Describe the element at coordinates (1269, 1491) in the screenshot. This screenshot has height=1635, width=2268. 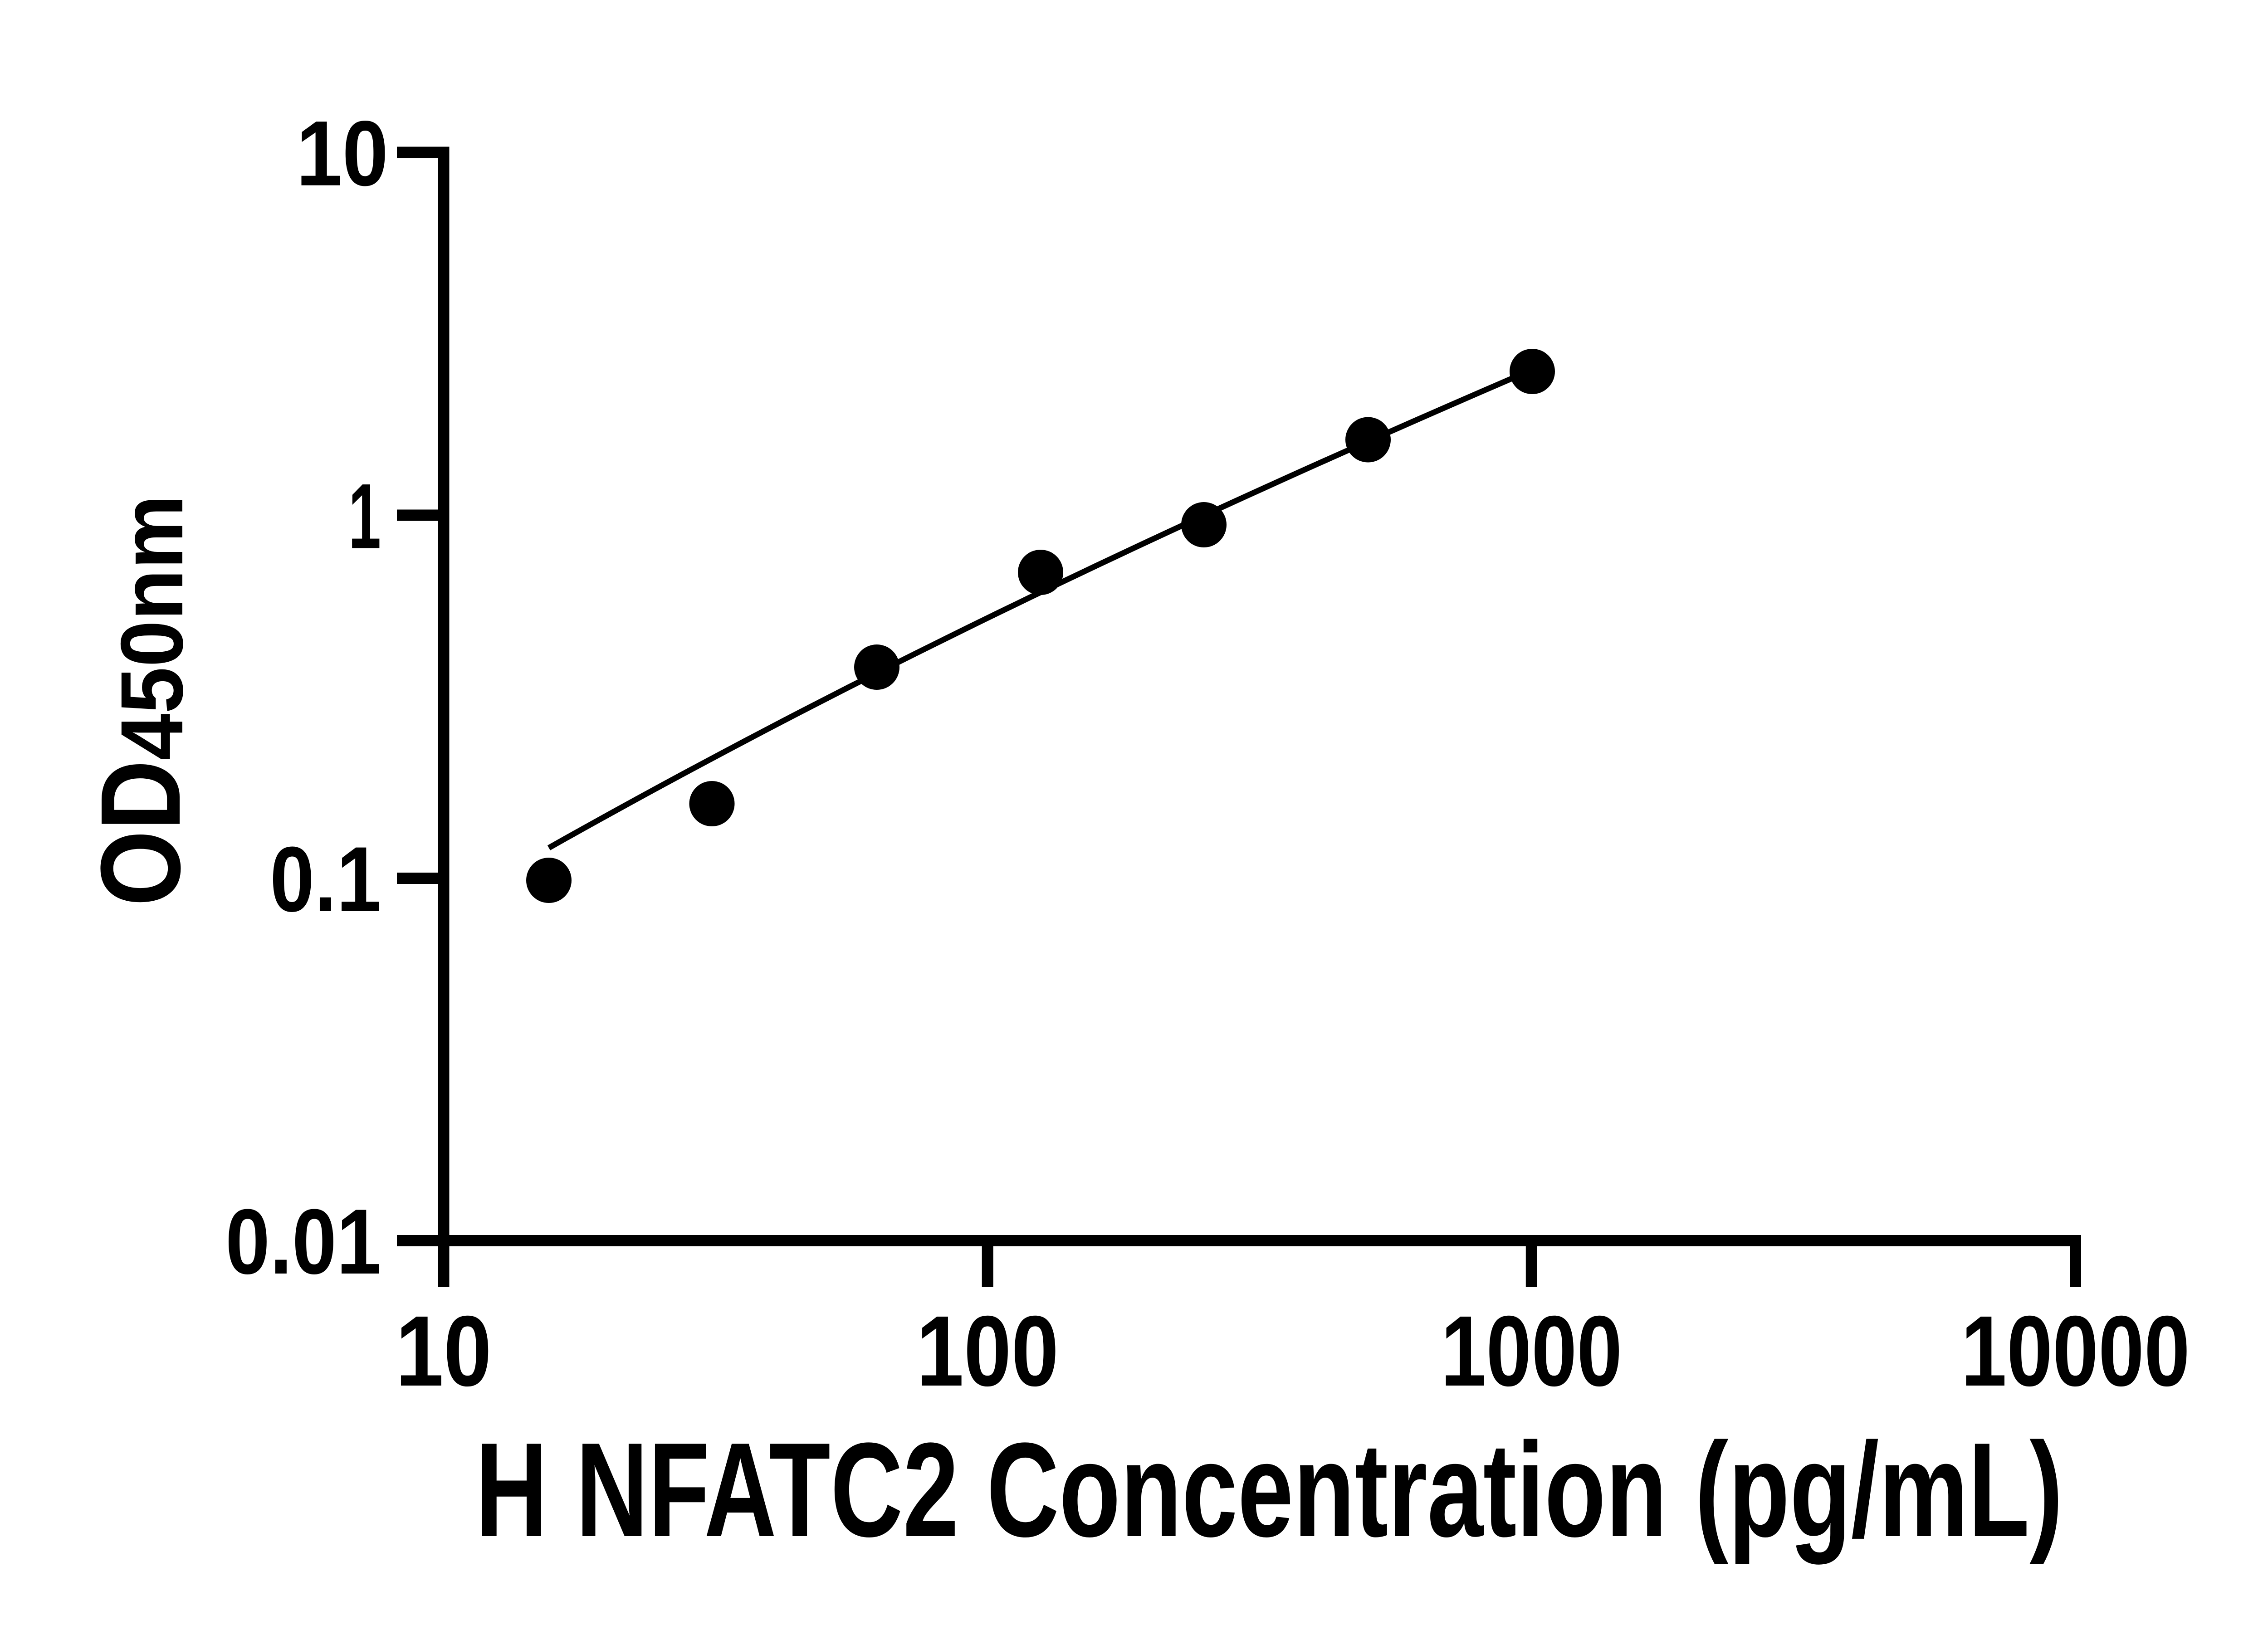
I see `svg-text: H NFATC2 Concentration (pg/mL)` at that location.